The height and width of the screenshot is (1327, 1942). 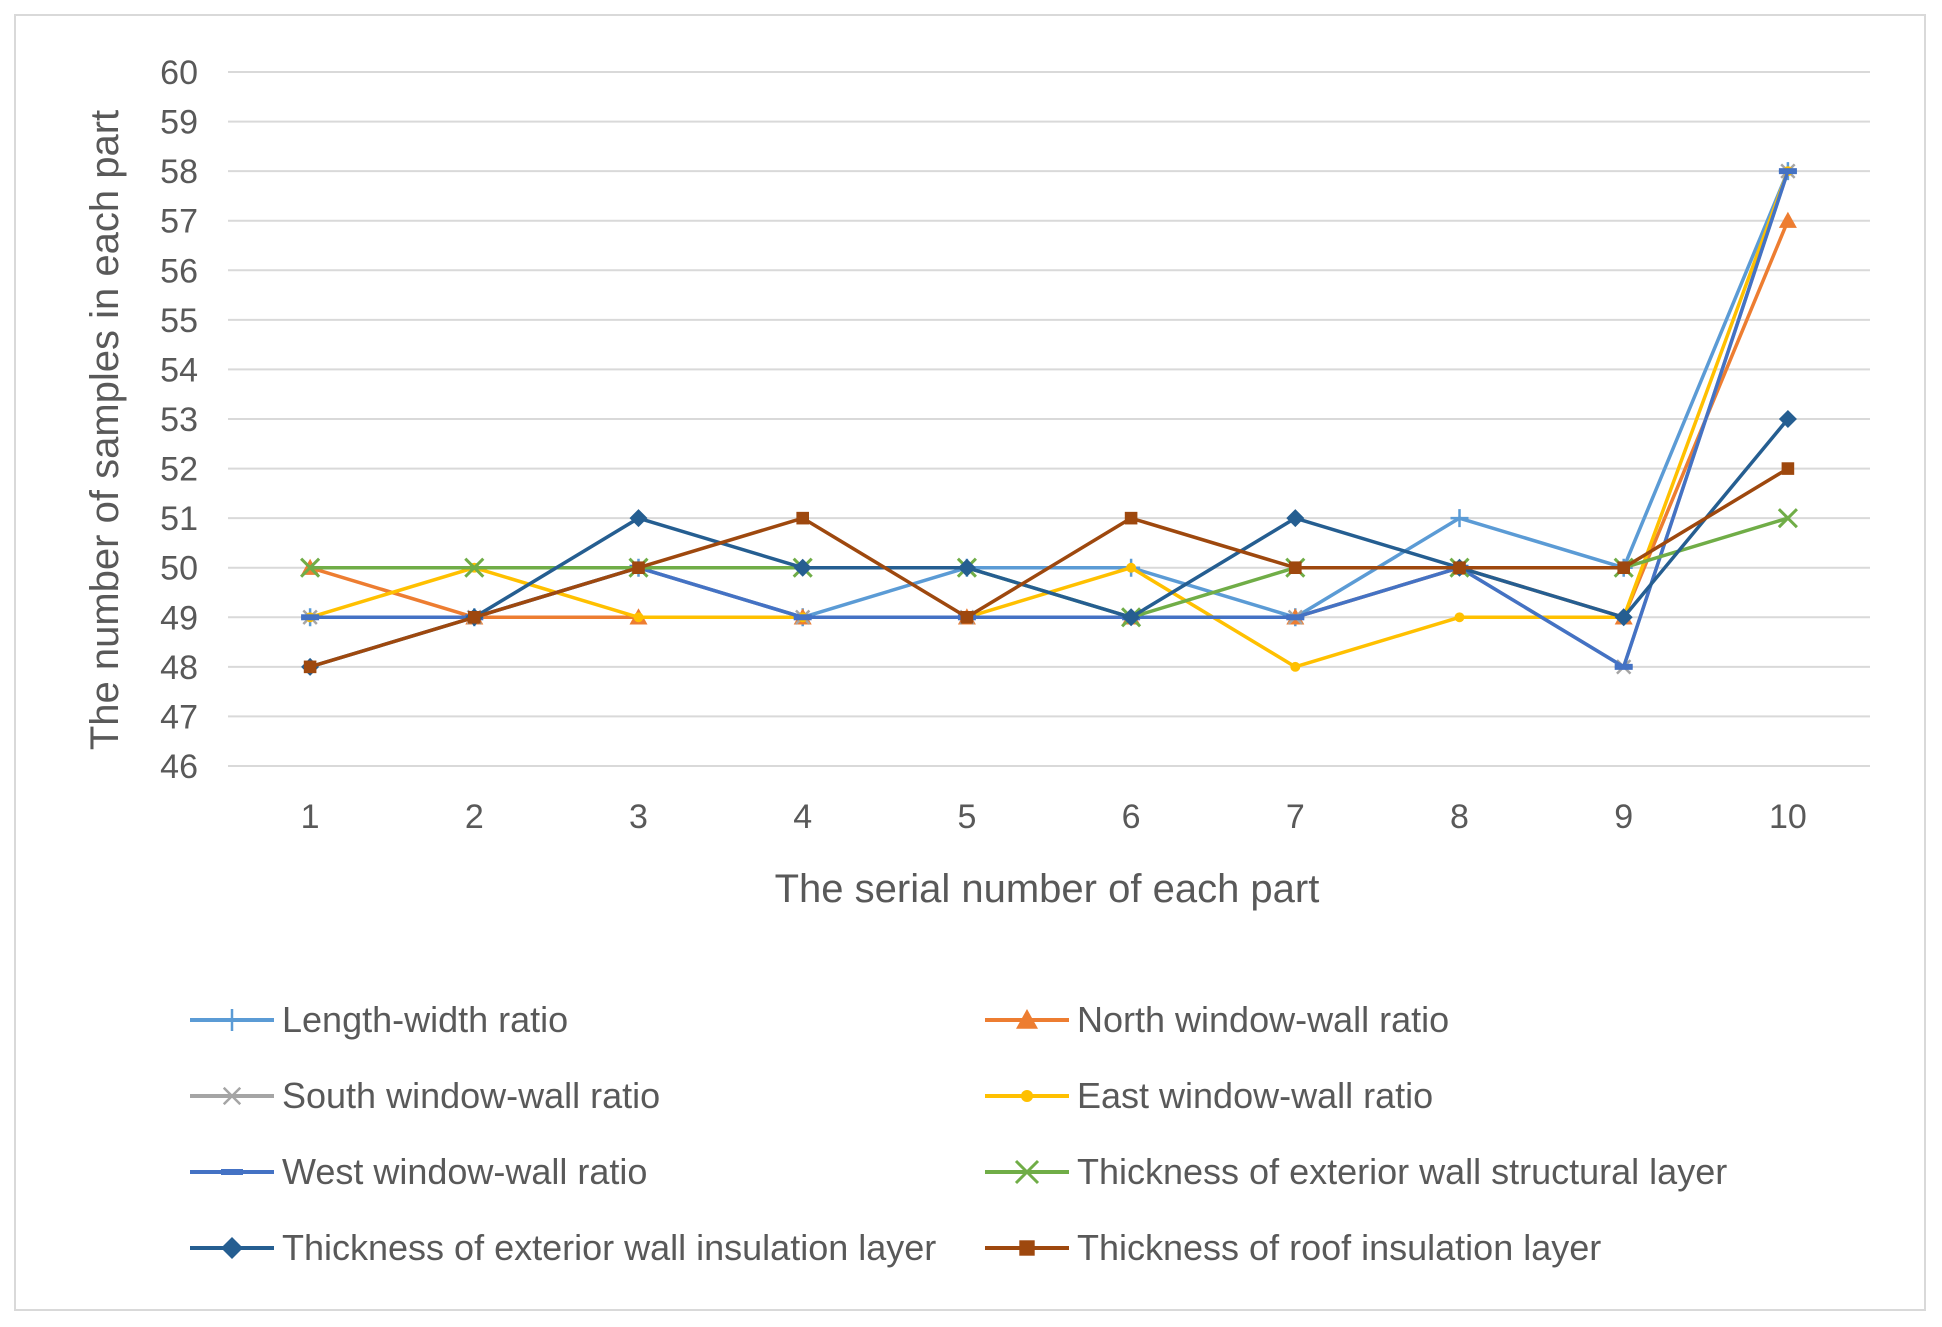 What do you see at coordinates (1131, 817) in the screenshot?
I see `x-tick-label: 6` at bounding box center [1131, 817].